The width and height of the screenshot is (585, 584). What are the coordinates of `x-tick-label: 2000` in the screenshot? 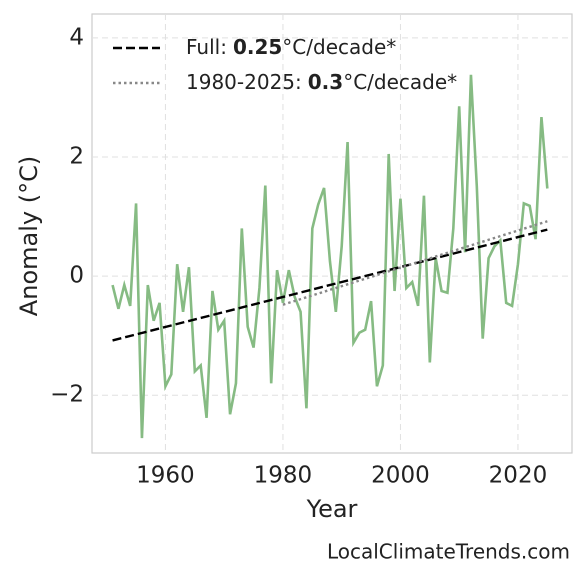 It's located at (400, 476).